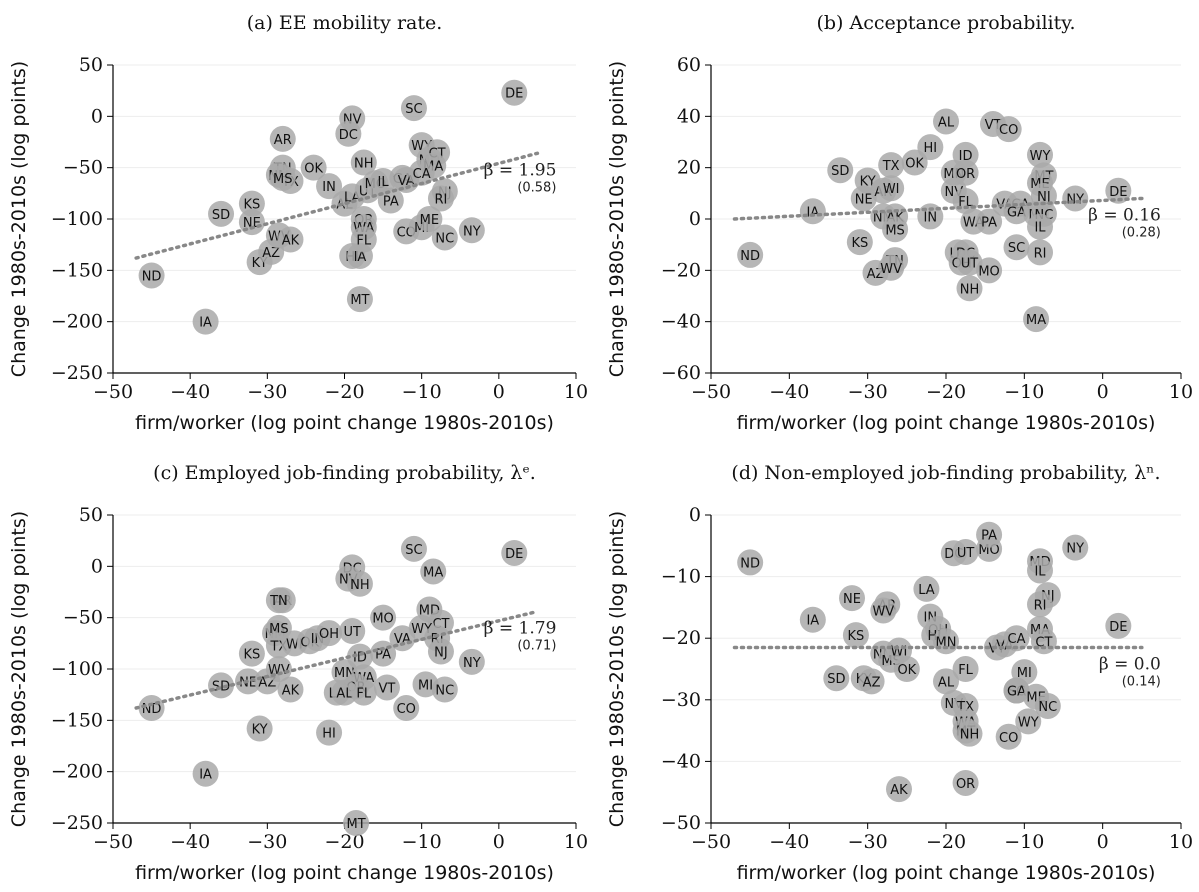 This screenshot has height=892, width=1199. I want to click on data-point-nh: NH, so click(359, 583).